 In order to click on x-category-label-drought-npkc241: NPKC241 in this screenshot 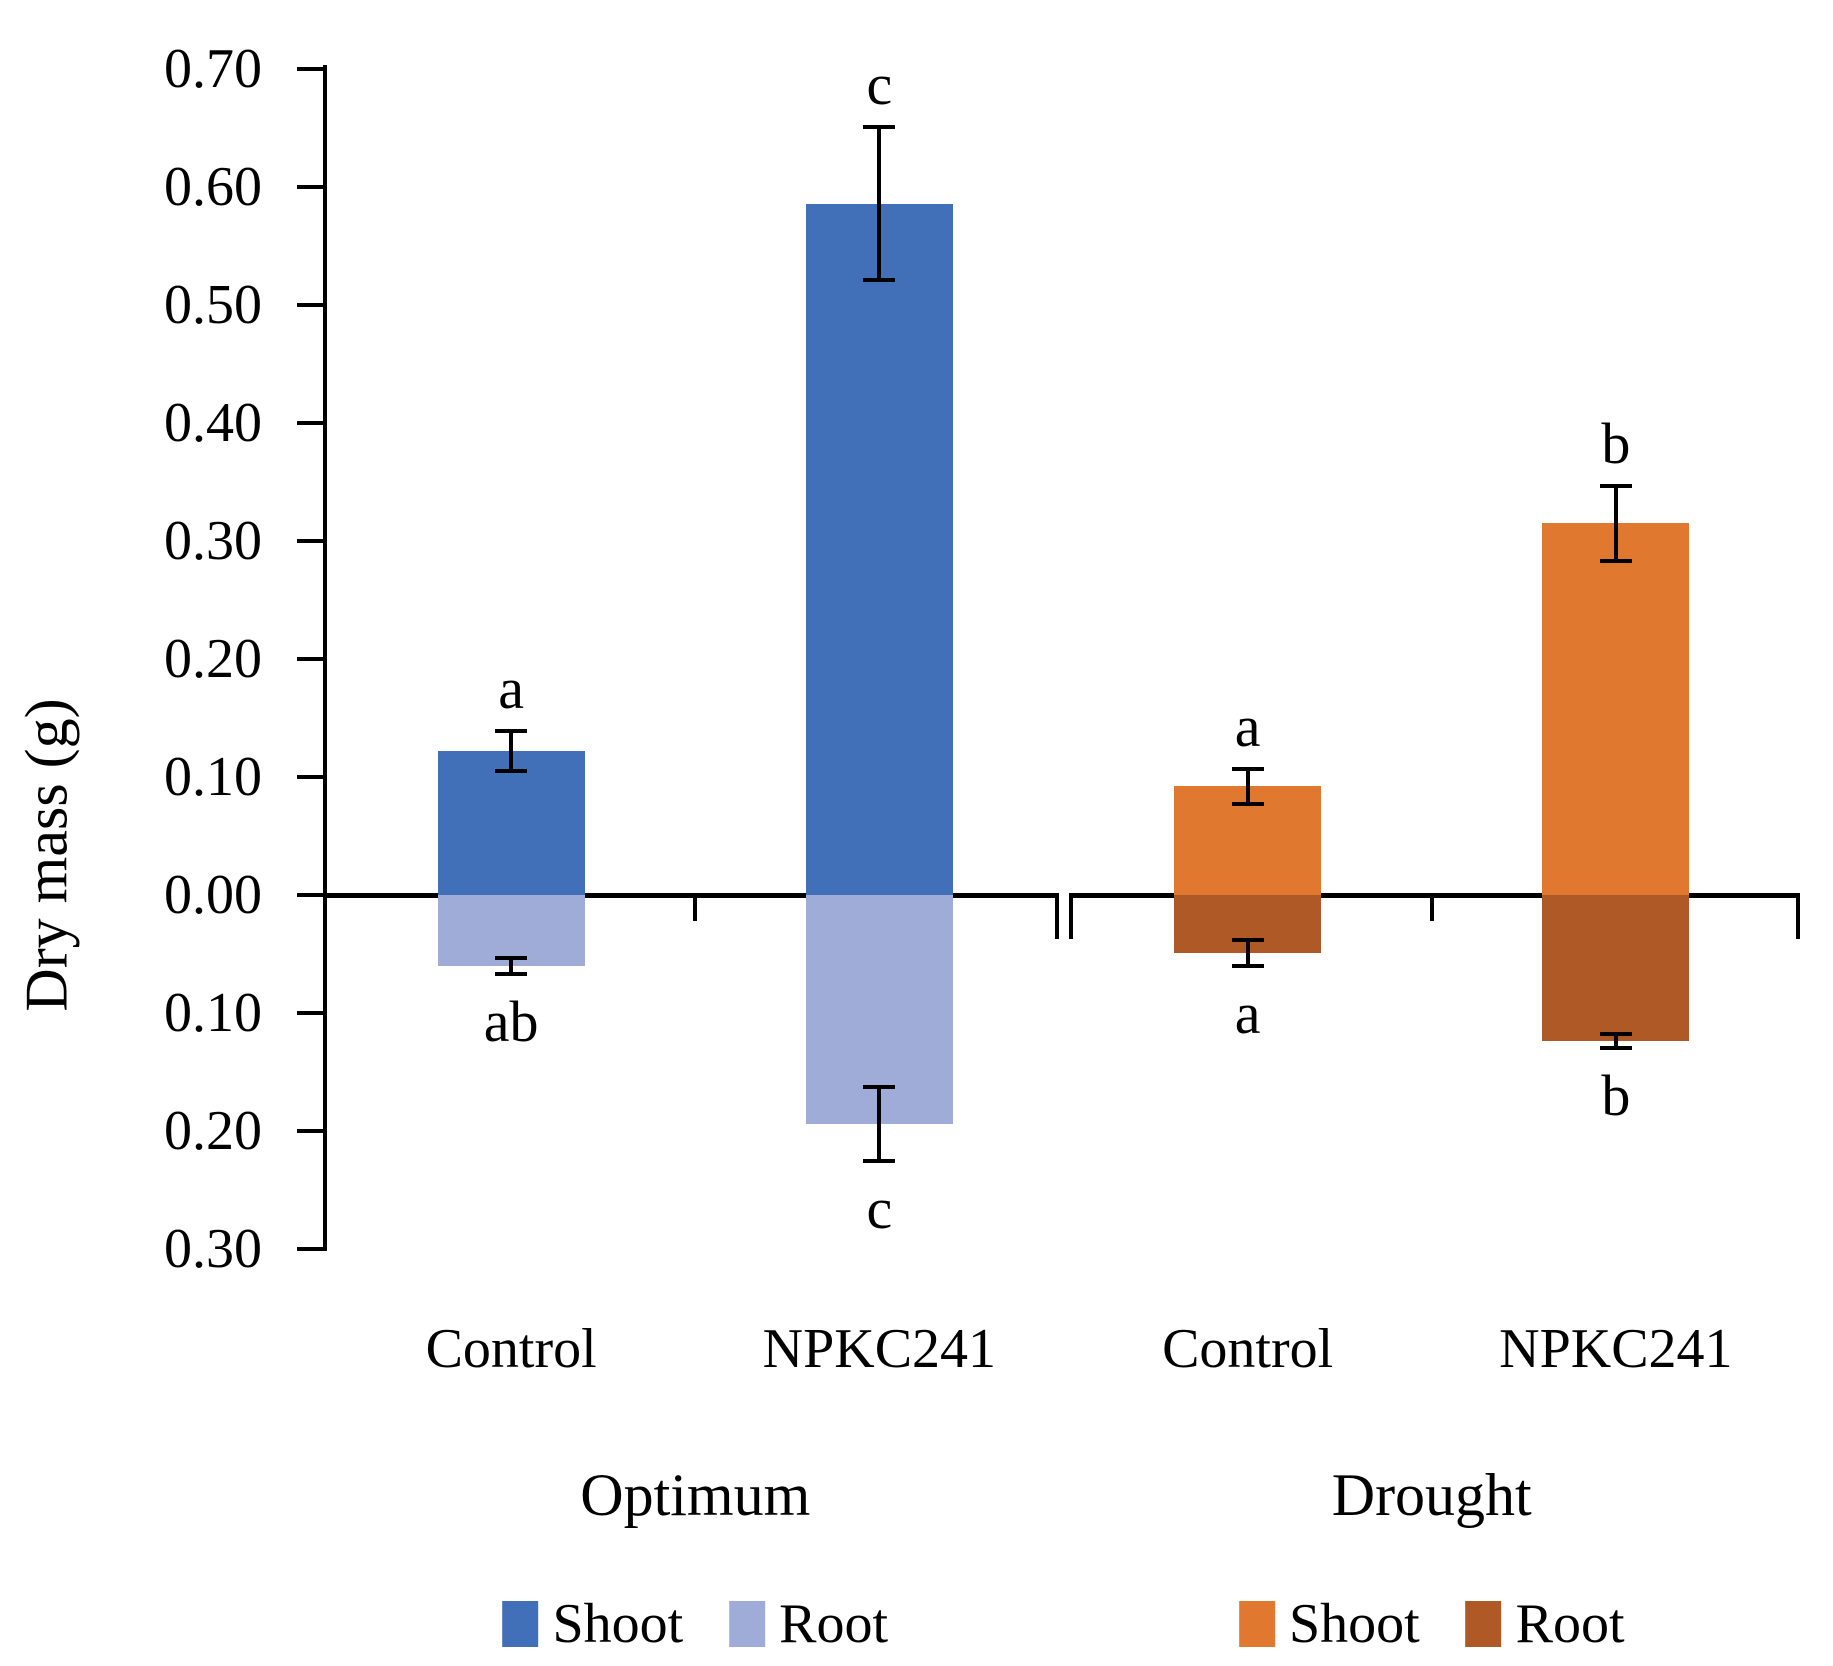, I will do `click(1616, 1349)`.